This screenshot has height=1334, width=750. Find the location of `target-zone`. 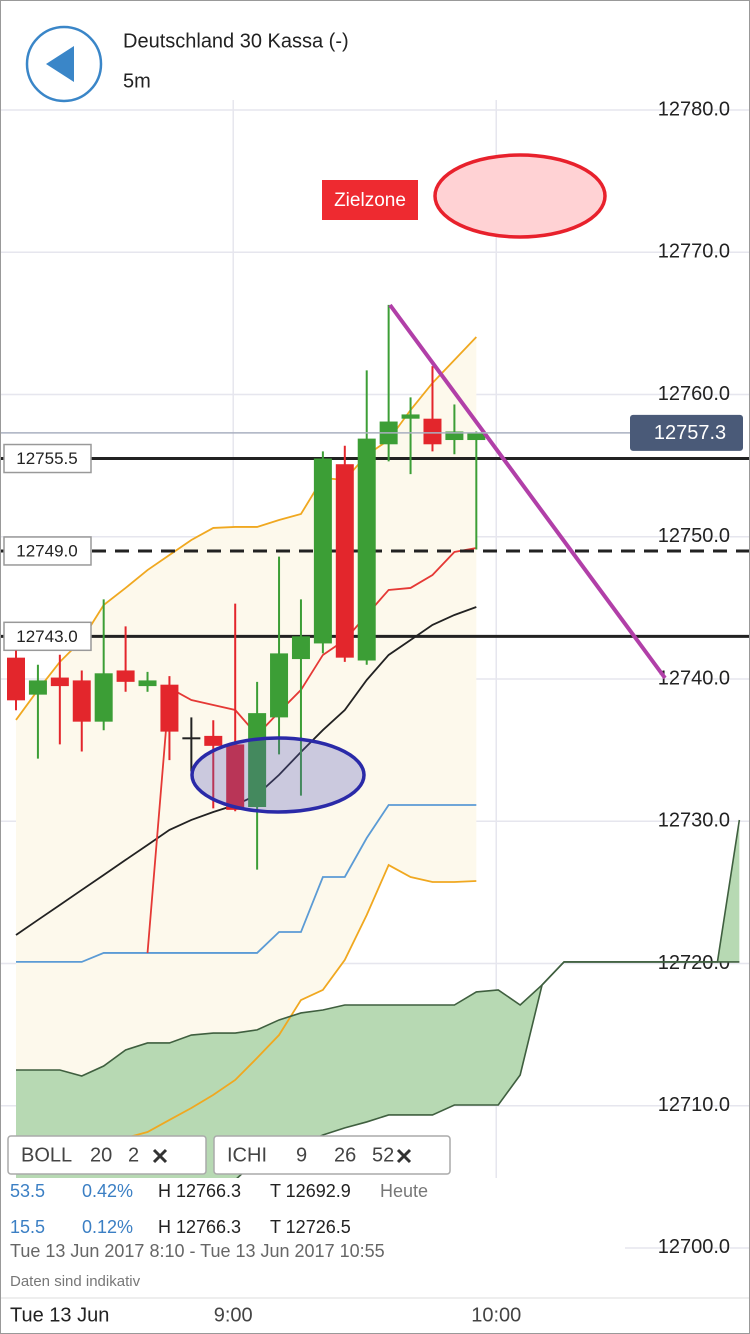

target-zone is located at coordinates (520, 196).